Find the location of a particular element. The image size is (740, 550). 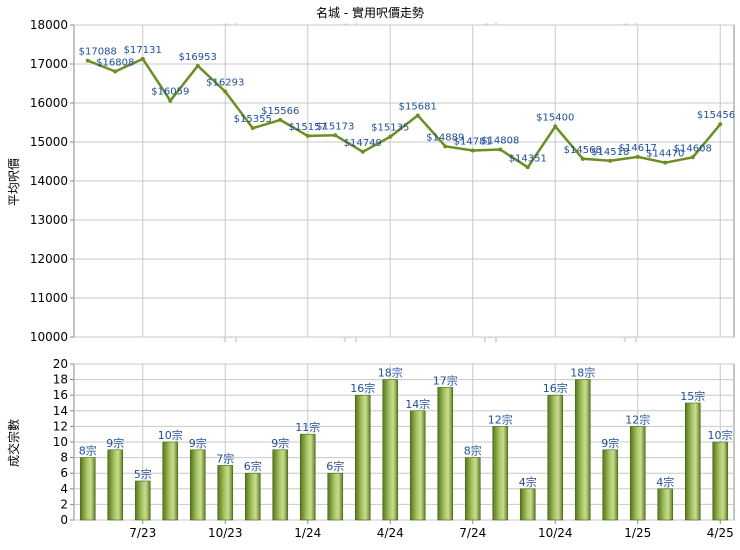

count-data-label: 14宗 is located at coordinates (417, 404).